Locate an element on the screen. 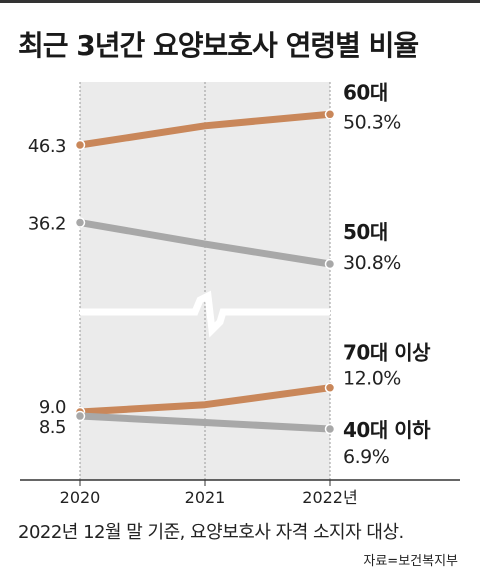 This screenshot has height=577, width=480. footnote: 2022년 12월 말 기준, 요양보호사 자격 소지자 대상. is located at coordinates (211, 532).